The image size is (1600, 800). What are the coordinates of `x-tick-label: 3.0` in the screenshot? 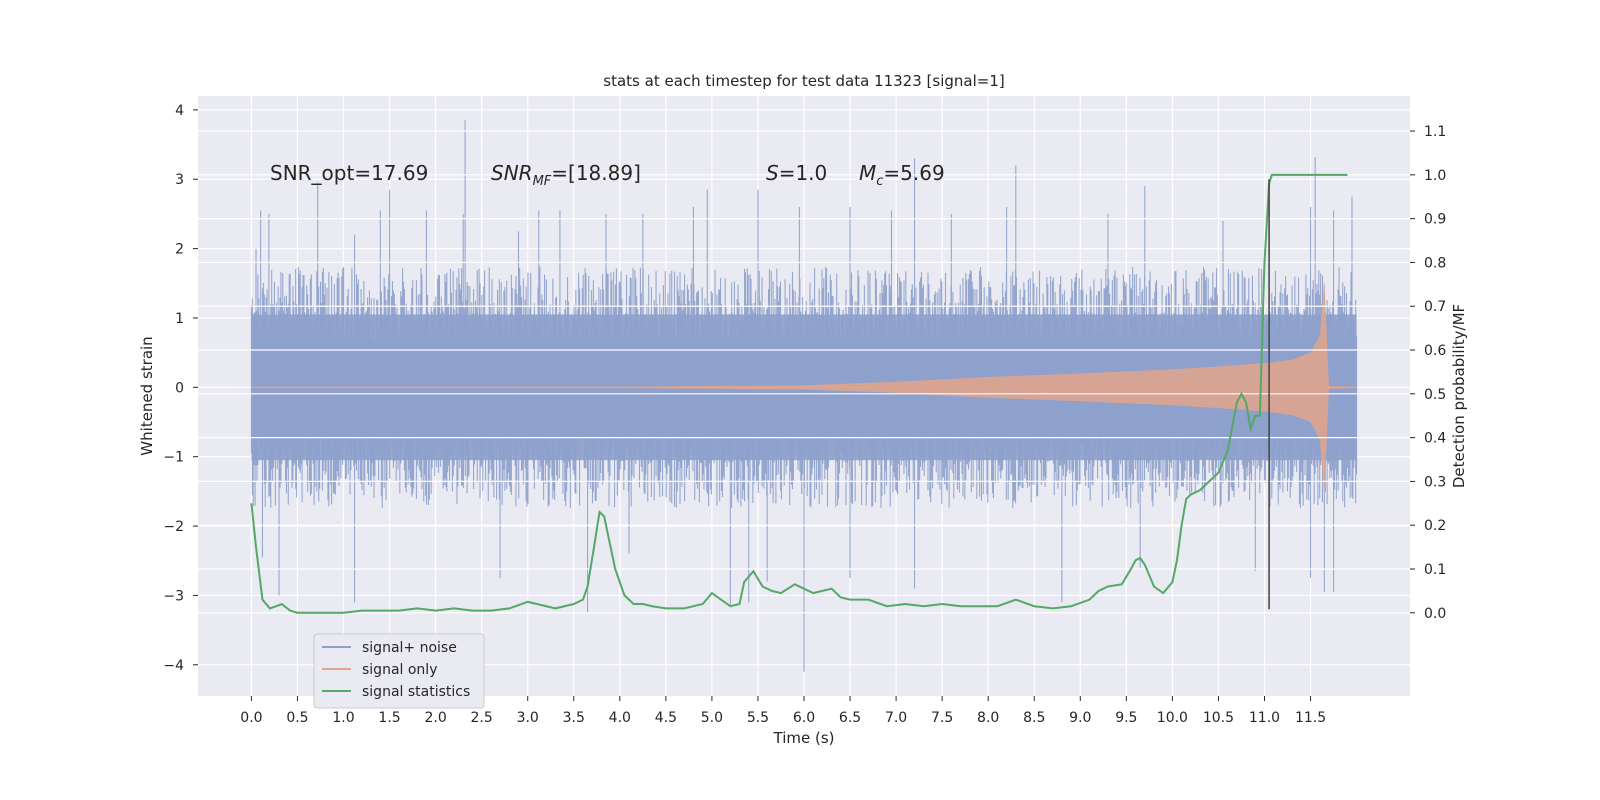 It's located at (528, 718).